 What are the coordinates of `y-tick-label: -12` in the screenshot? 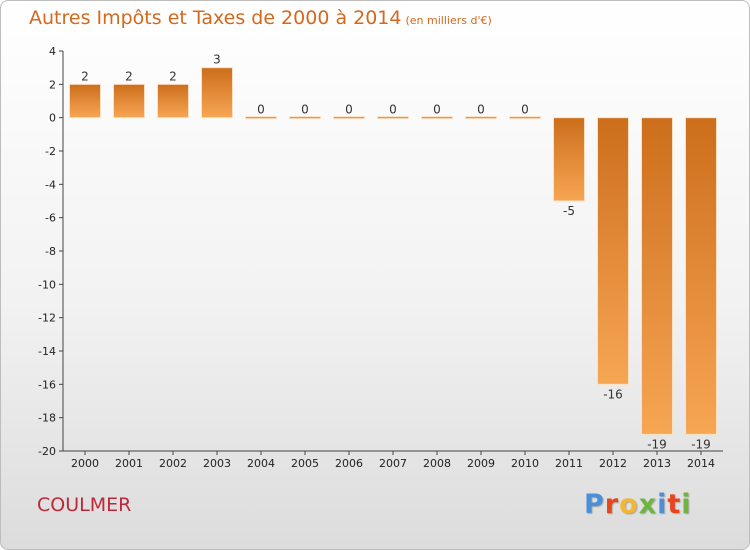 It's located at (47, 318).